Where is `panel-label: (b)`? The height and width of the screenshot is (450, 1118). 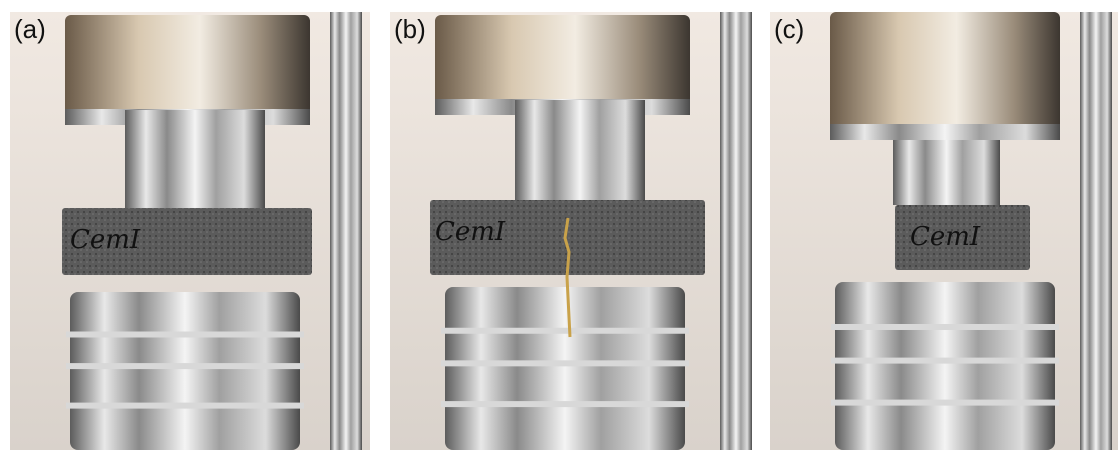 panel-label: (b) is located at coordinates (410, 29).